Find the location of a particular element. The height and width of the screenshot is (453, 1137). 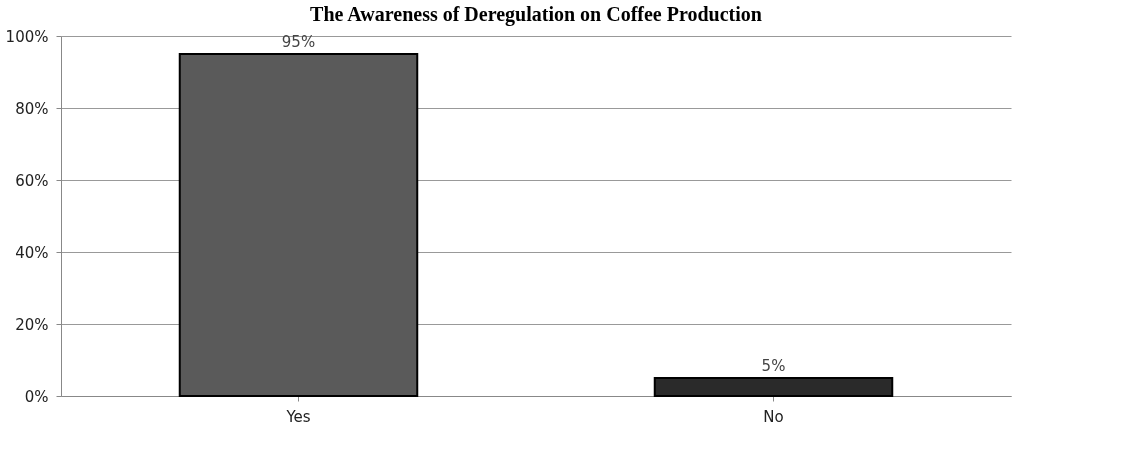

x-tick-label: No is located at coordinates (773, 416).